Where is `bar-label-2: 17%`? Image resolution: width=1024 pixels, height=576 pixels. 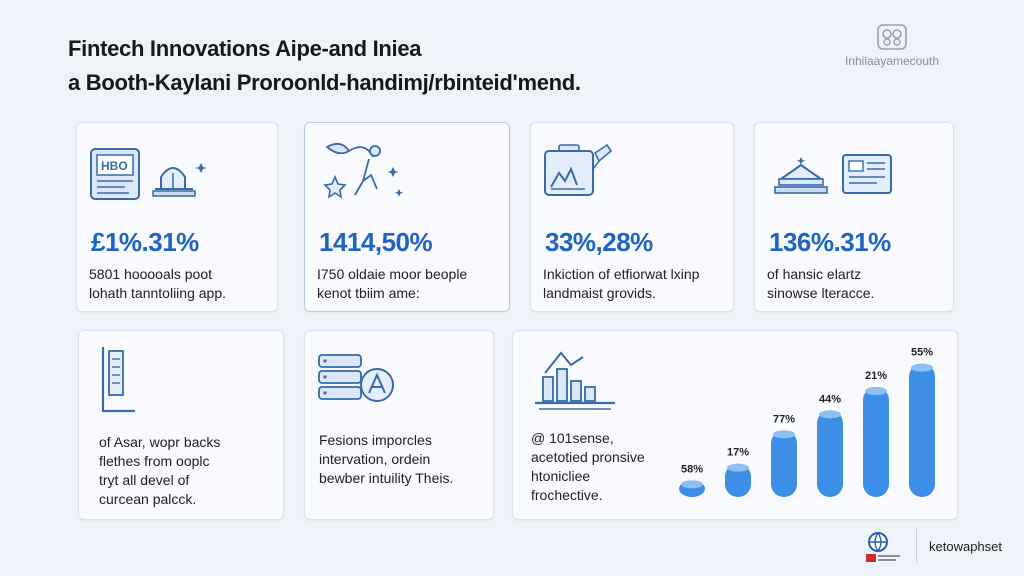
bar-label-2: 17% is located at coordinates (738, 453).